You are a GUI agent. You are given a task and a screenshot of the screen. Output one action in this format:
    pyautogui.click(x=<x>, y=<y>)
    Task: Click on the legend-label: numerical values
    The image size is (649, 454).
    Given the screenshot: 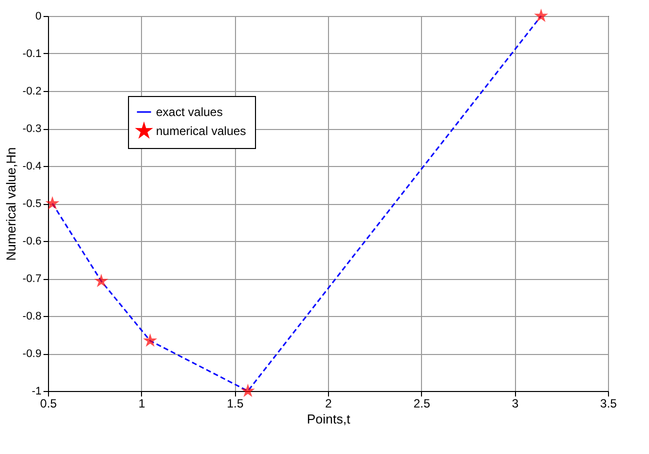 What is the action you would take?
    pyautogui.click(x=201, y=131)
    